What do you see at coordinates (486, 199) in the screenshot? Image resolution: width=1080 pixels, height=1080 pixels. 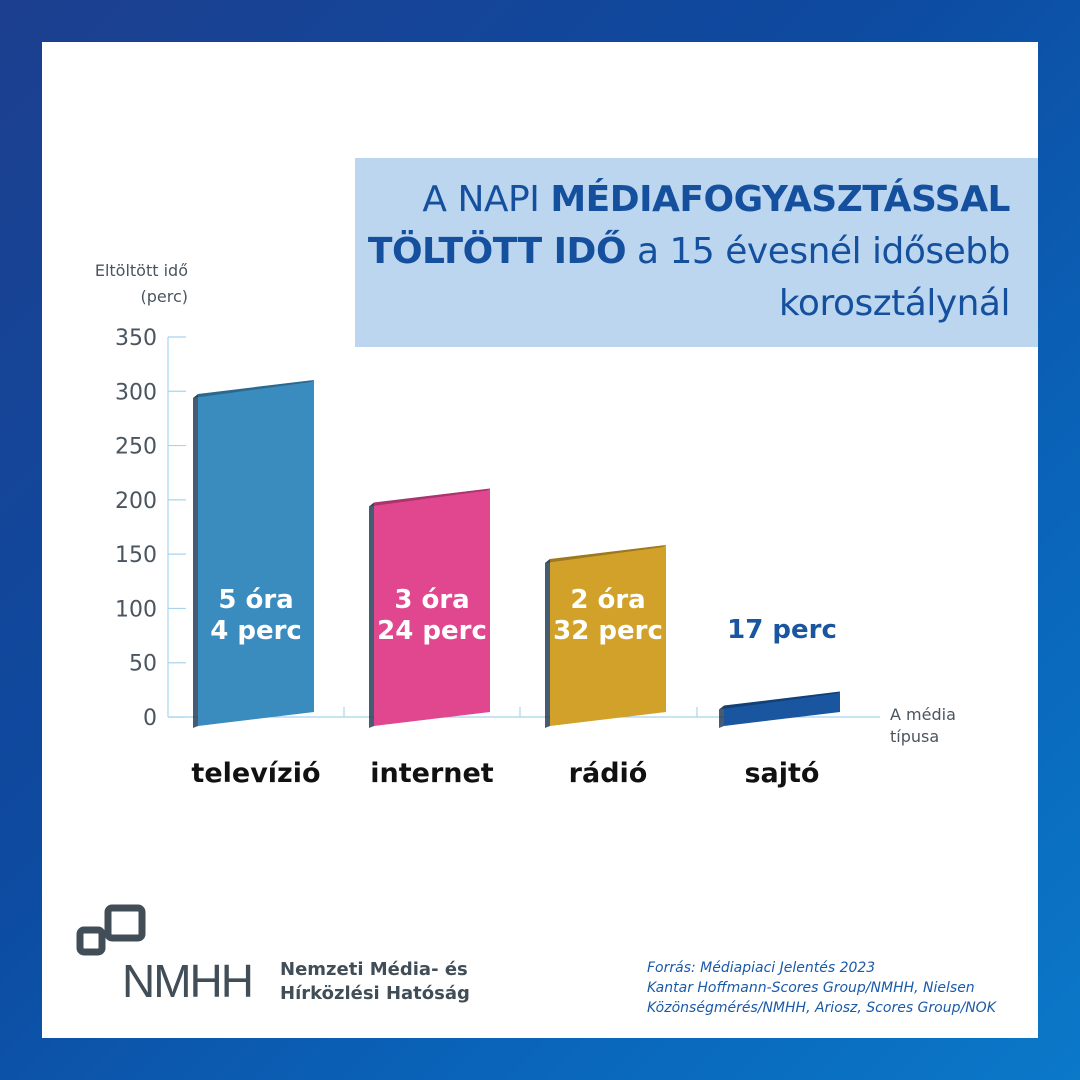 I see `title-line1-normal: A NAPI` at bounding box center [486, 199].